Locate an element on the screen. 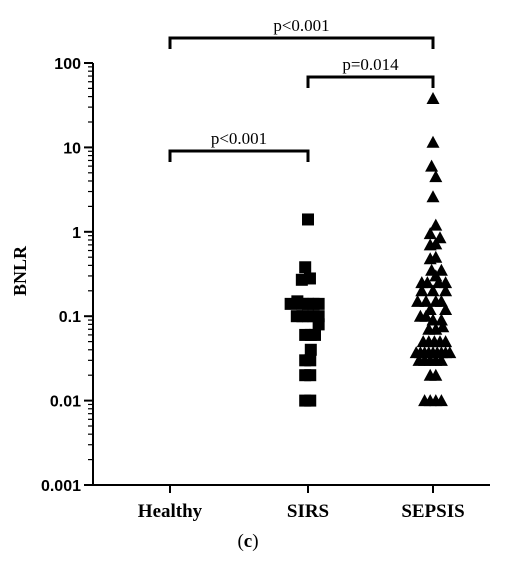  x-tick-label-healthy: Healthy is located at coordinates (170, 511).